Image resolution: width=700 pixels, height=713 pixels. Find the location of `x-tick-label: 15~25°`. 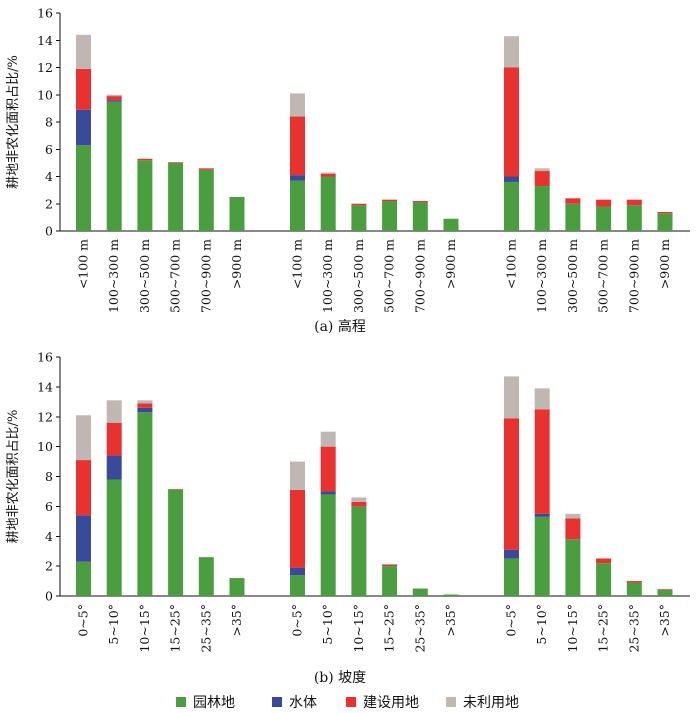

x-tick-label: 15~25° is located at coordinates (603, 628).